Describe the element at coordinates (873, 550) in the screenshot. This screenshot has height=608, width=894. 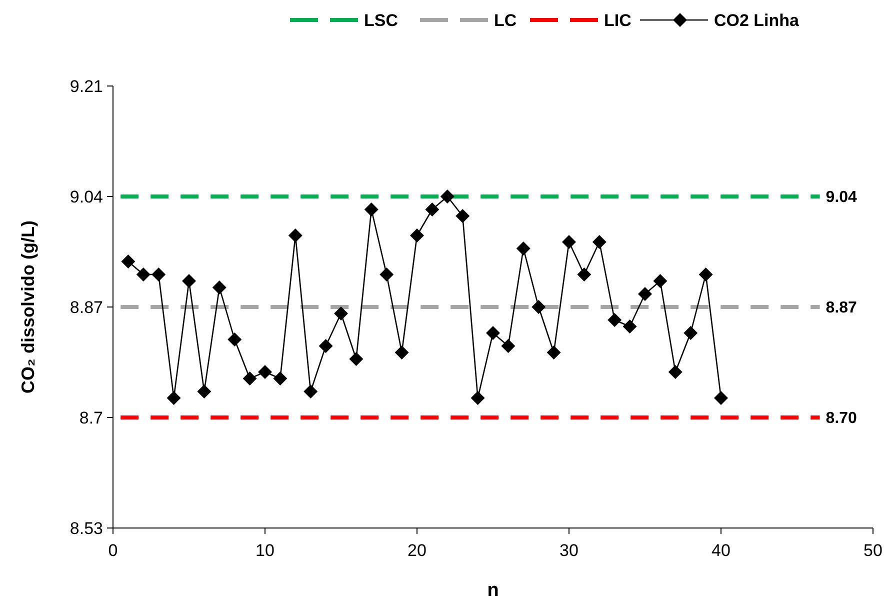
I see `x-tick-label: 50` at that location.